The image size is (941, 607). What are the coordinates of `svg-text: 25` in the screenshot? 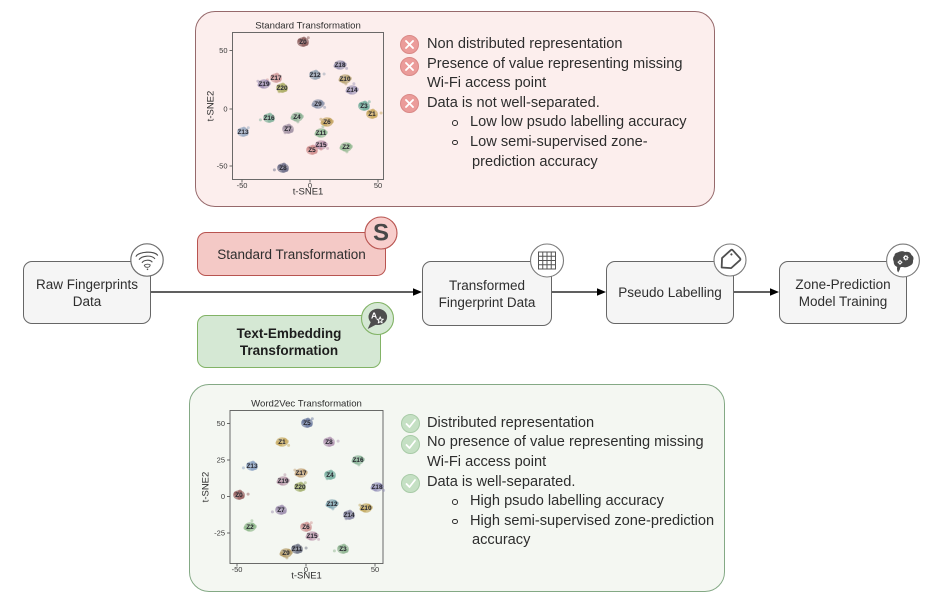 It's located at (221, 460).